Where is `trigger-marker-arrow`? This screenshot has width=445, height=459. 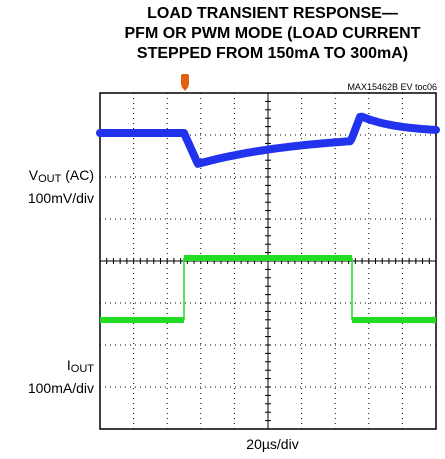
trigger-marker-arrow is located at coordinates (185, 88).